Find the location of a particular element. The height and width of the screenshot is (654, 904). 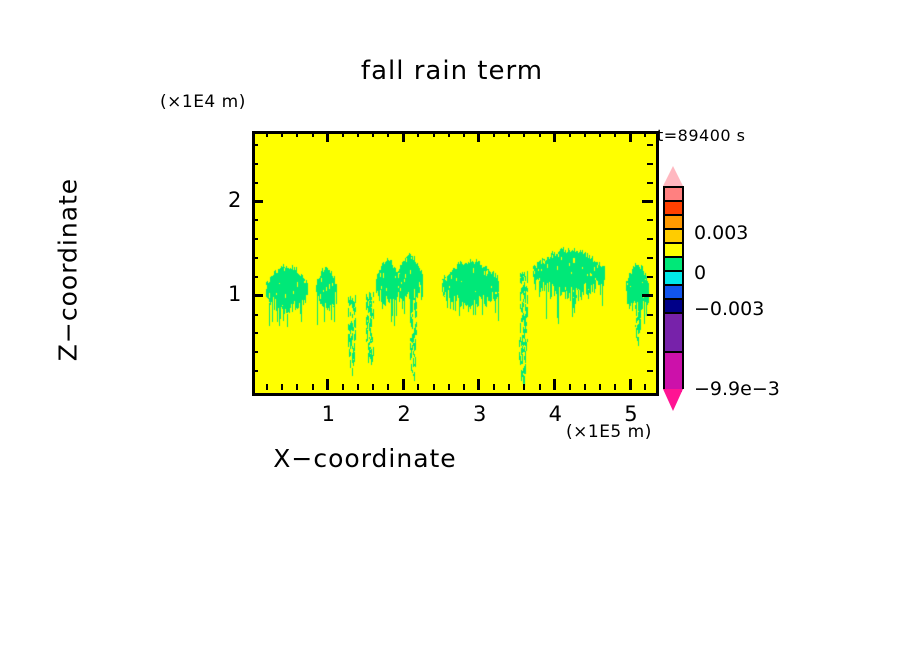

x-tick-label: 2 is located at coordinates (404, 414).